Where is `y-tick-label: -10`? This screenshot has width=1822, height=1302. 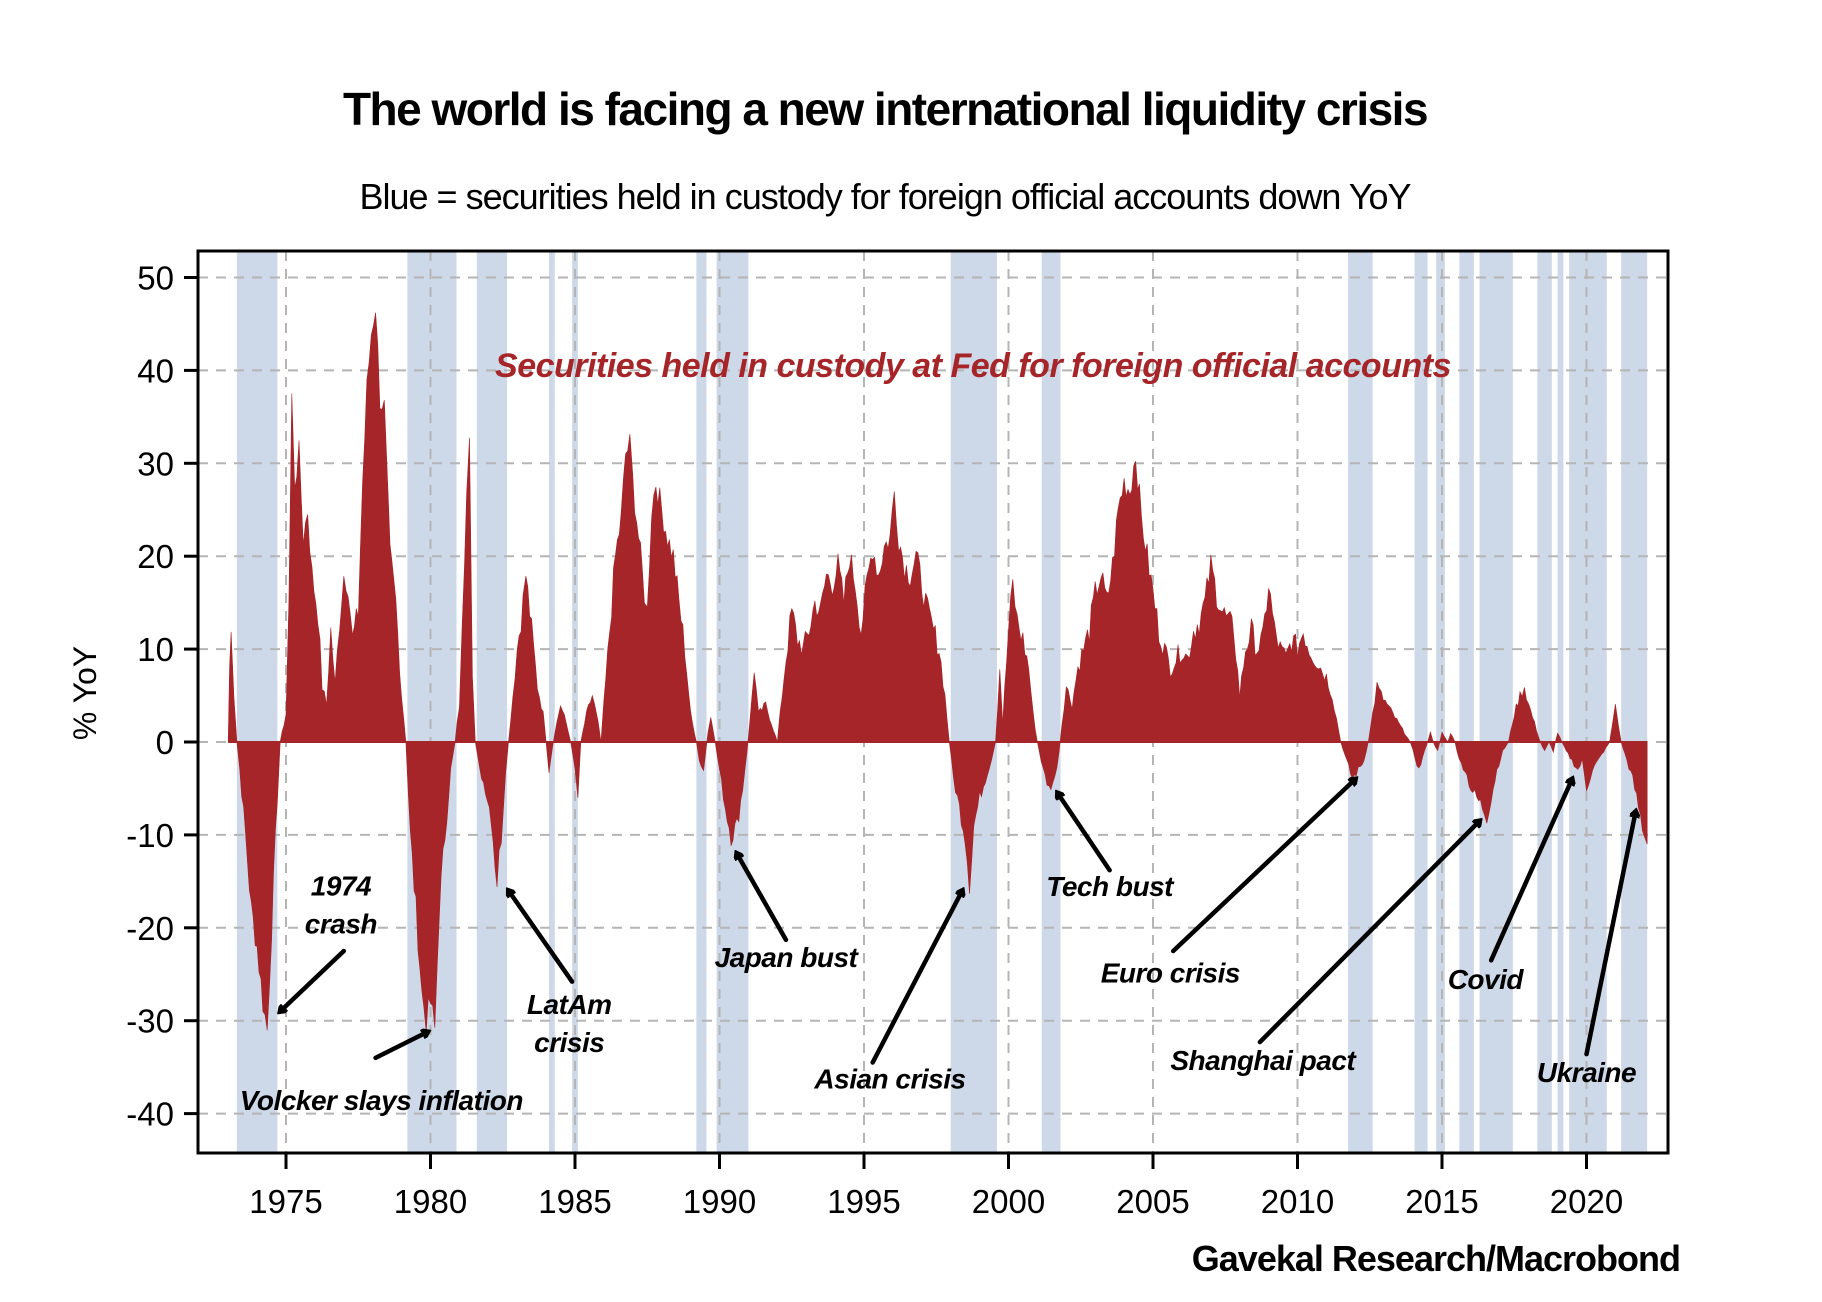 y-tick-label: -10 is located at coordinates (150, 835).